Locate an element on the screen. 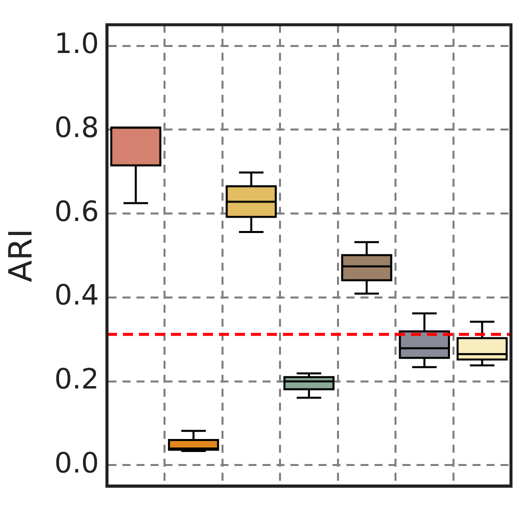 The height and width of the screenshot is (511, 519). y-tick-label: 0.4 is located at coordinates (76, 295).